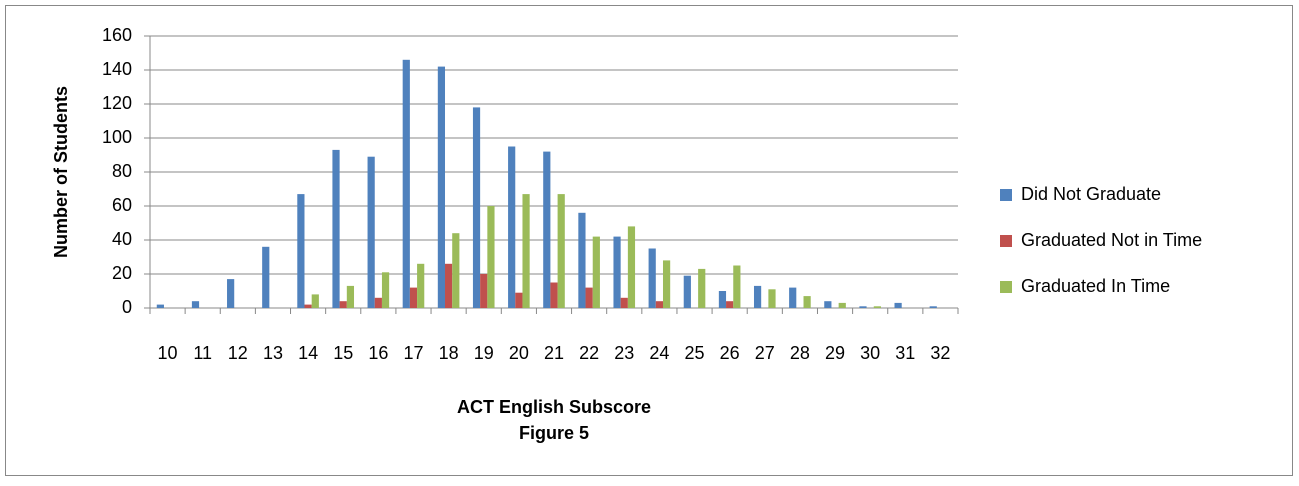 This screenshot has width=1299, height=486. What do you see at coordinates (413, 353) in the screenshot?
I see `x-tick-label: 17` at bounding box center [413, 353].